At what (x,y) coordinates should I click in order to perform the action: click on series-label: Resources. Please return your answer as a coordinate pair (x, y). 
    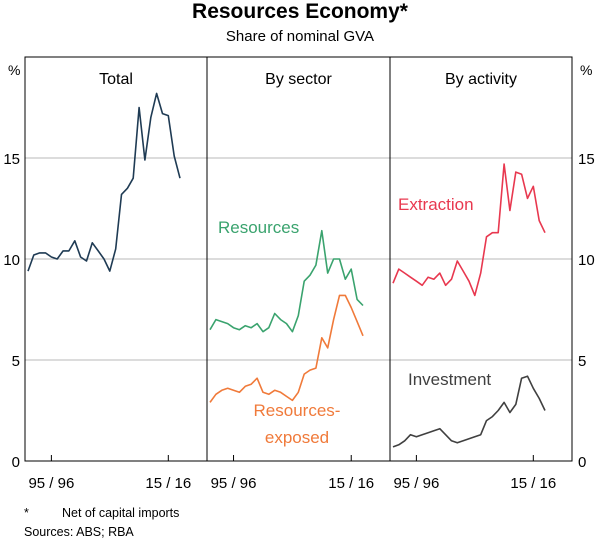
    Looking at the image, I should click on (258, 227).